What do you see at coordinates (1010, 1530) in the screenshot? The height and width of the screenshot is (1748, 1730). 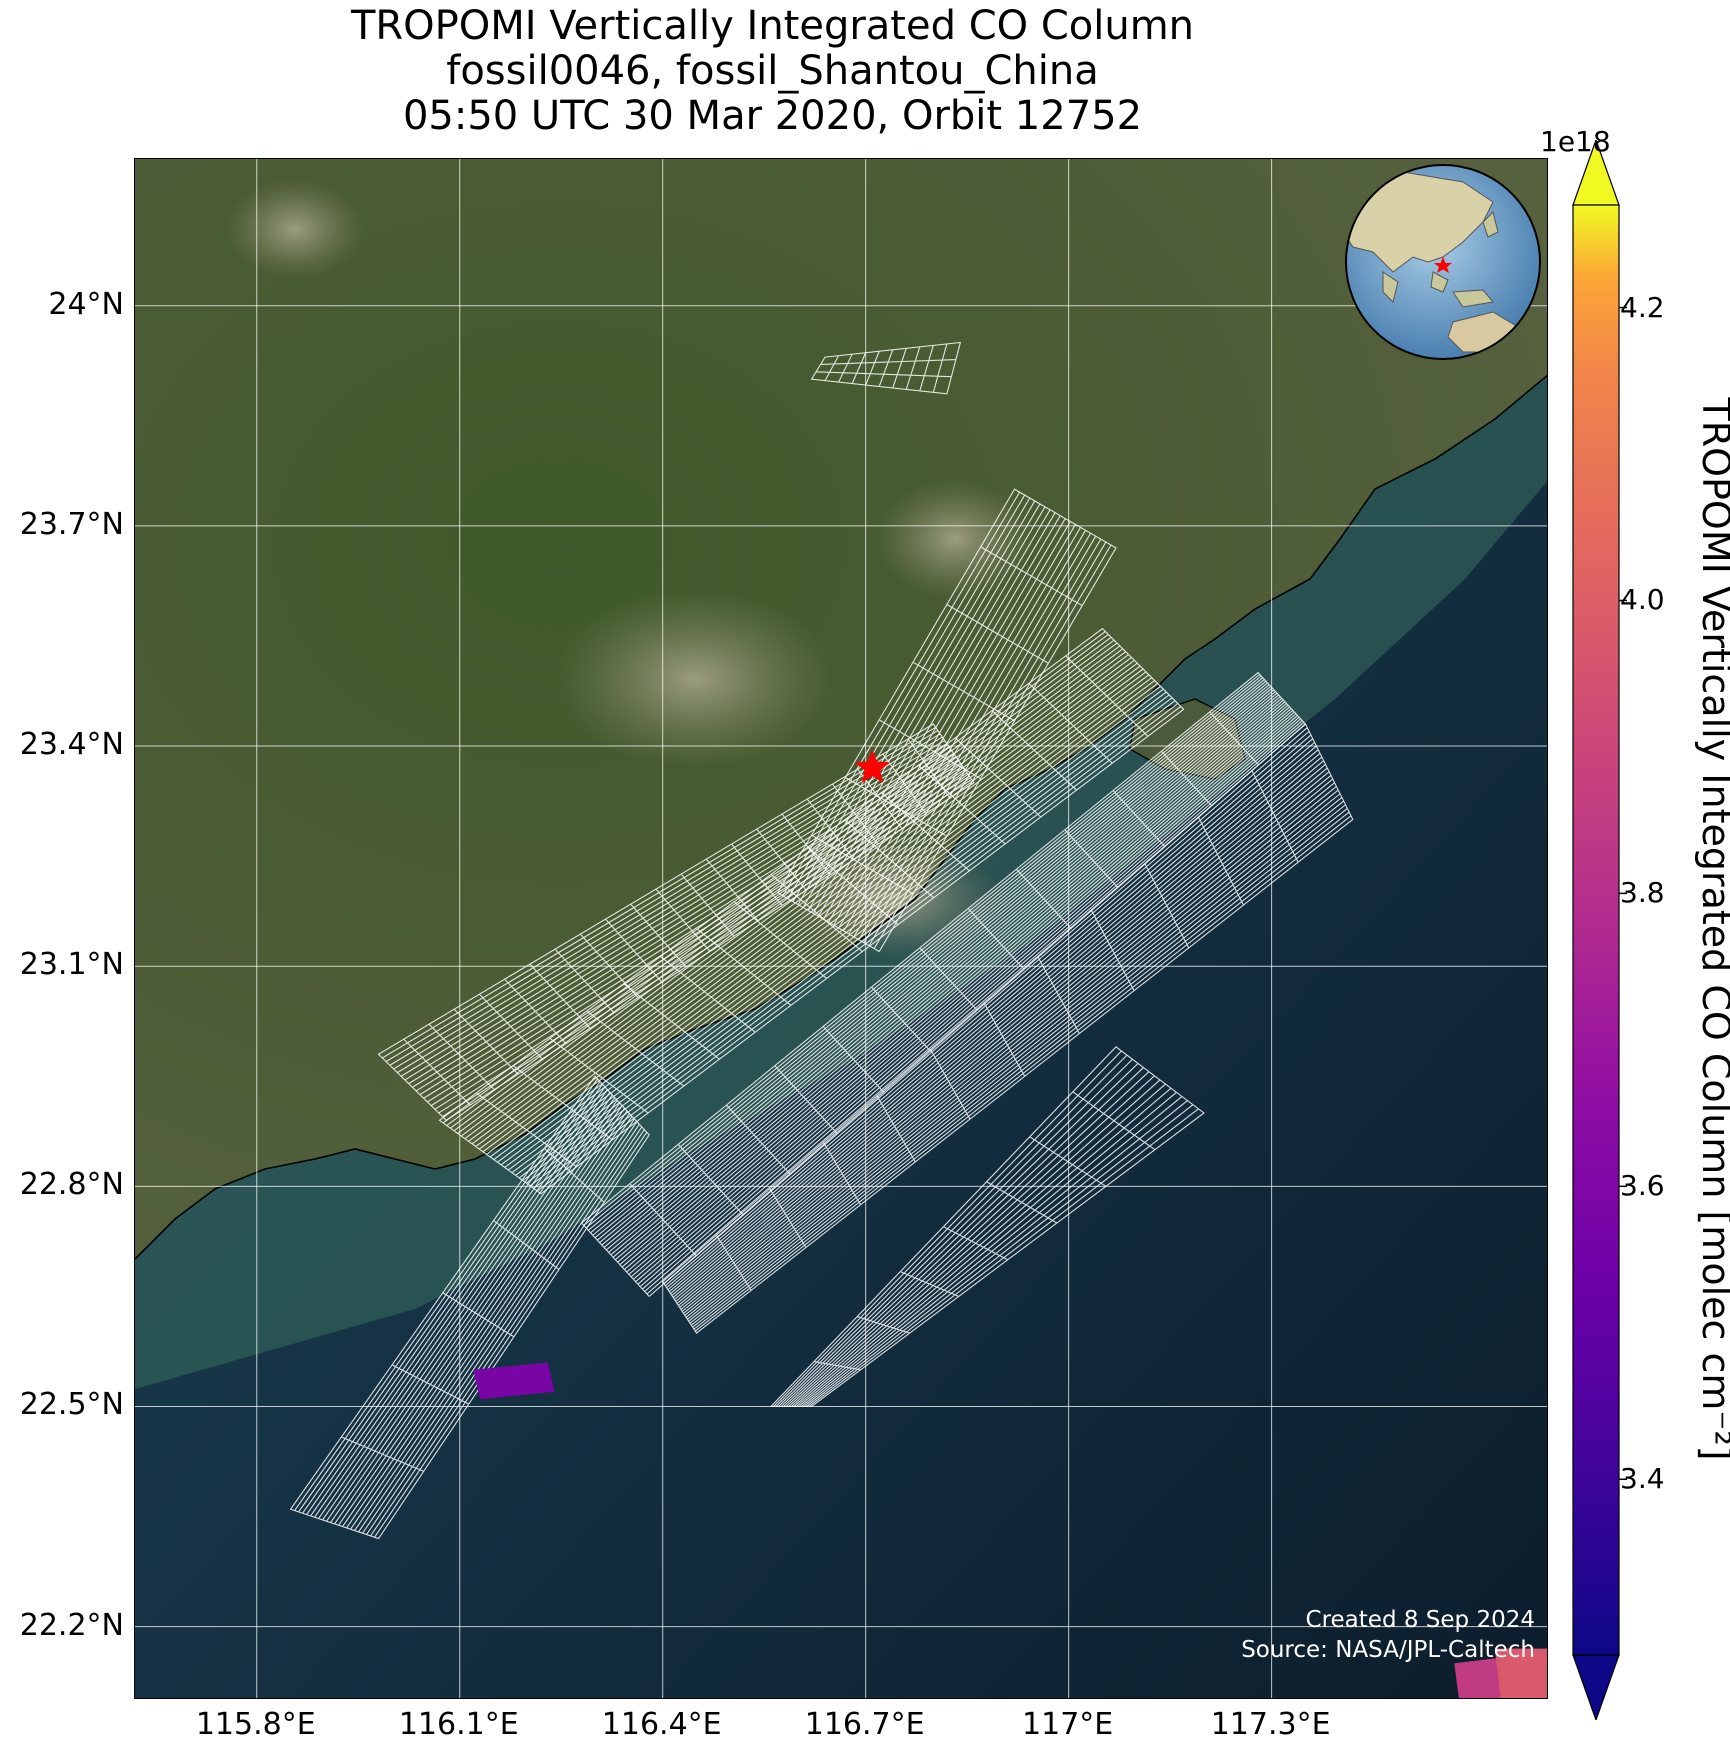 I see `colored-pixels` at bounding box center [1010, 1530].